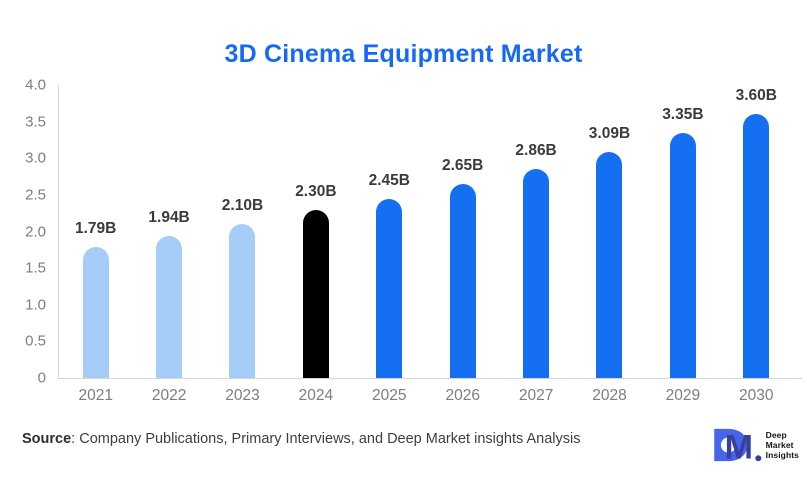  Describe the element at coordinates (169, 217) in the screenshot. I see `value-label: 1.94B` at that location.